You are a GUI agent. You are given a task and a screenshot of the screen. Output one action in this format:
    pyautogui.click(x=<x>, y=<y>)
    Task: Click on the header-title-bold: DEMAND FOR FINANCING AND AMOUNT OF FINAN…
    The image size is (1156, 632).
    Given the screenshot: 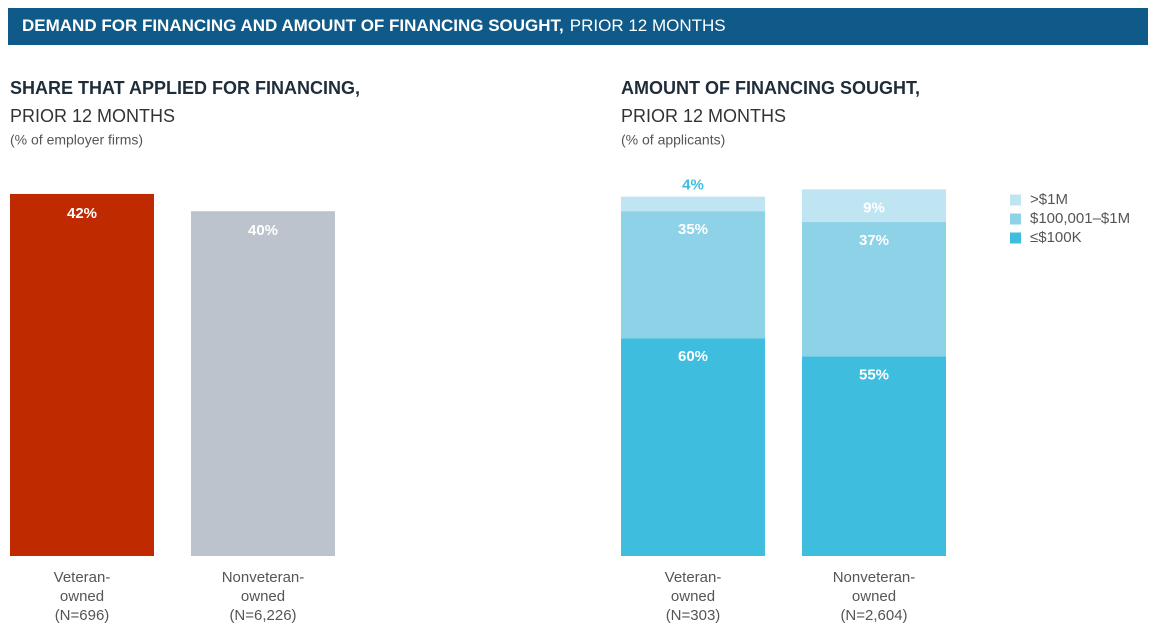 What is the action you would take?
    pyautogui.click(x=293, y=25)
    